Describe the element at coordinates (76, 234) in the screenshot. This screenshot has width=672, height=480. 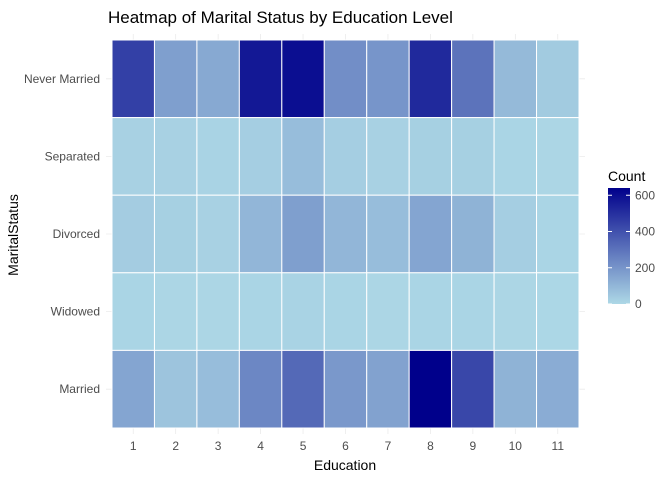
I see `y-tick-label: Divorced` at that location.